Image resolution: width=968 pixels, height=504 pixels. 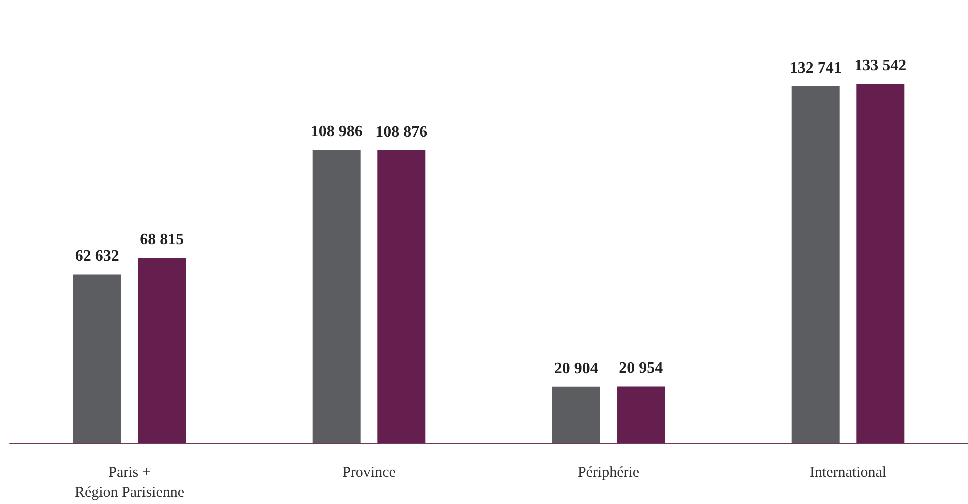 What do you see at coordinates (97, 257) in the screenshot?
I see `data-label: 62 632` at bounding box center [97, 257].